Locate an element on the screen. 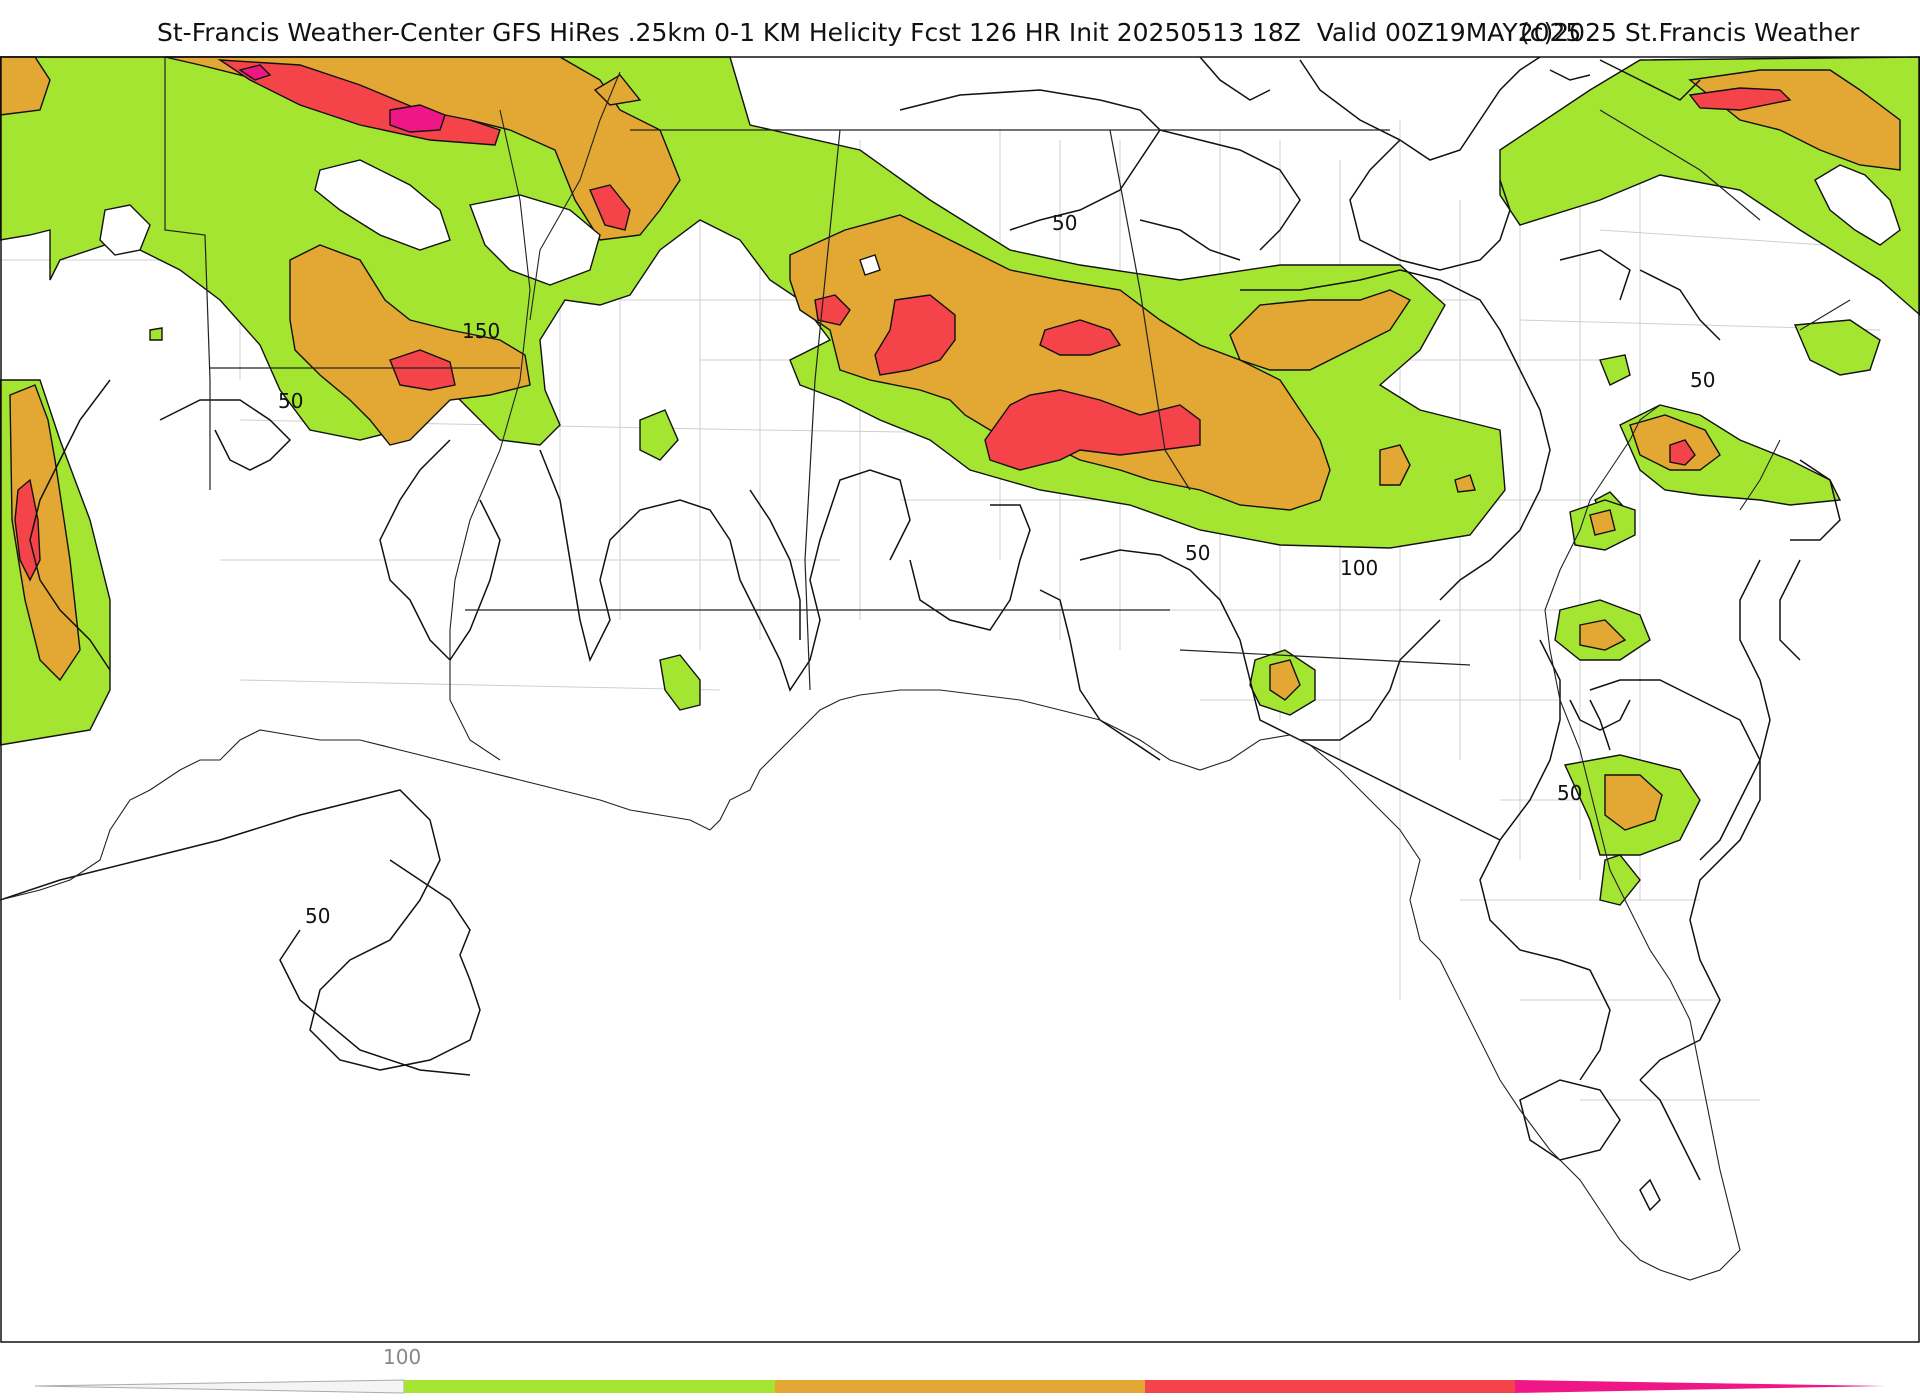 This screenshot has height=1400, width=1920. colorbar-tick-label: 100 is located at coordinates (402, 1357).